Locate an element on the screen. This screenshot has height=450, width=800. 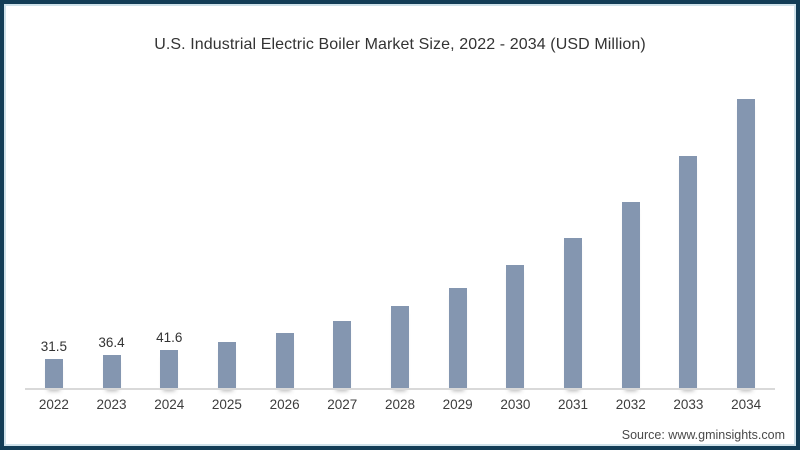
x-axis-tick-label: 2026 is located at coordinates (284, 404).